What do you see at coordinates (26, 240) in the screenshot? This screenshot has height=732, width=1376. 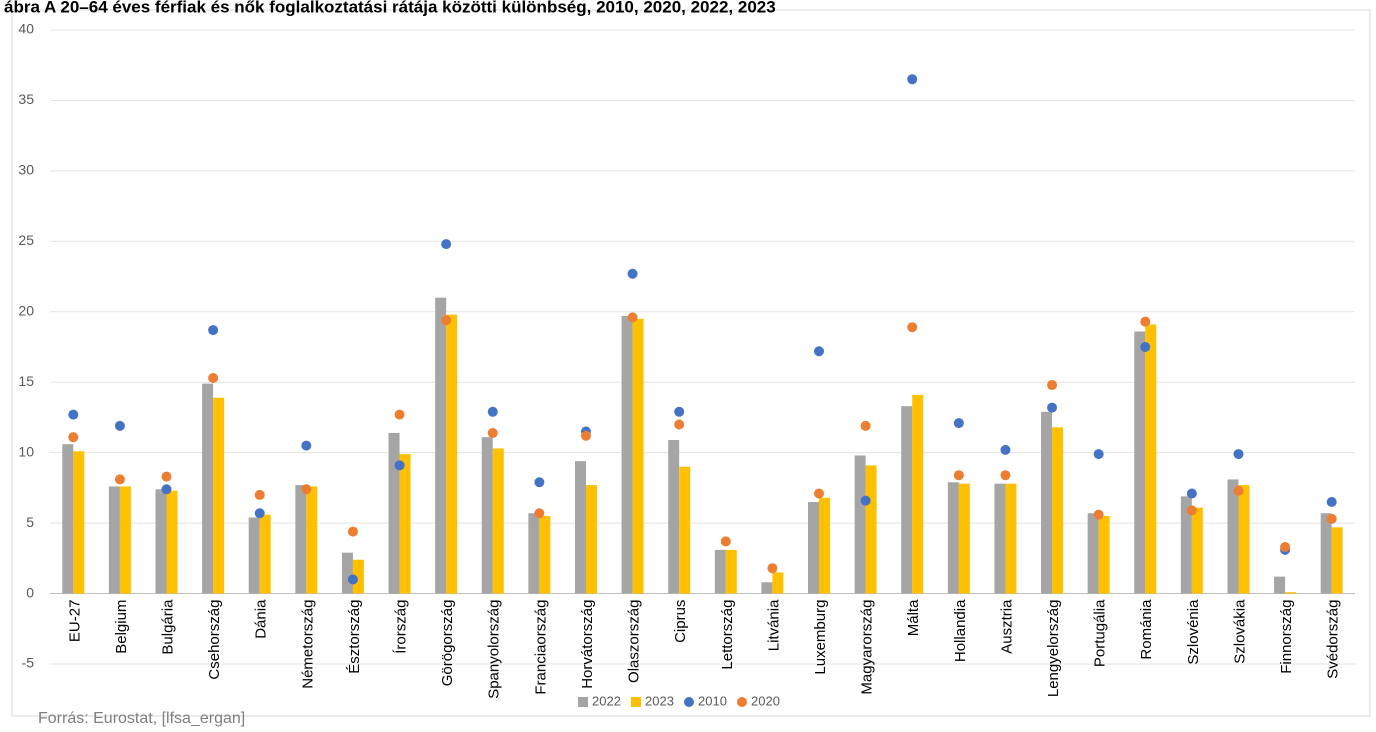 I see `y-tick-label: 25` at bounding box center [26, 240].